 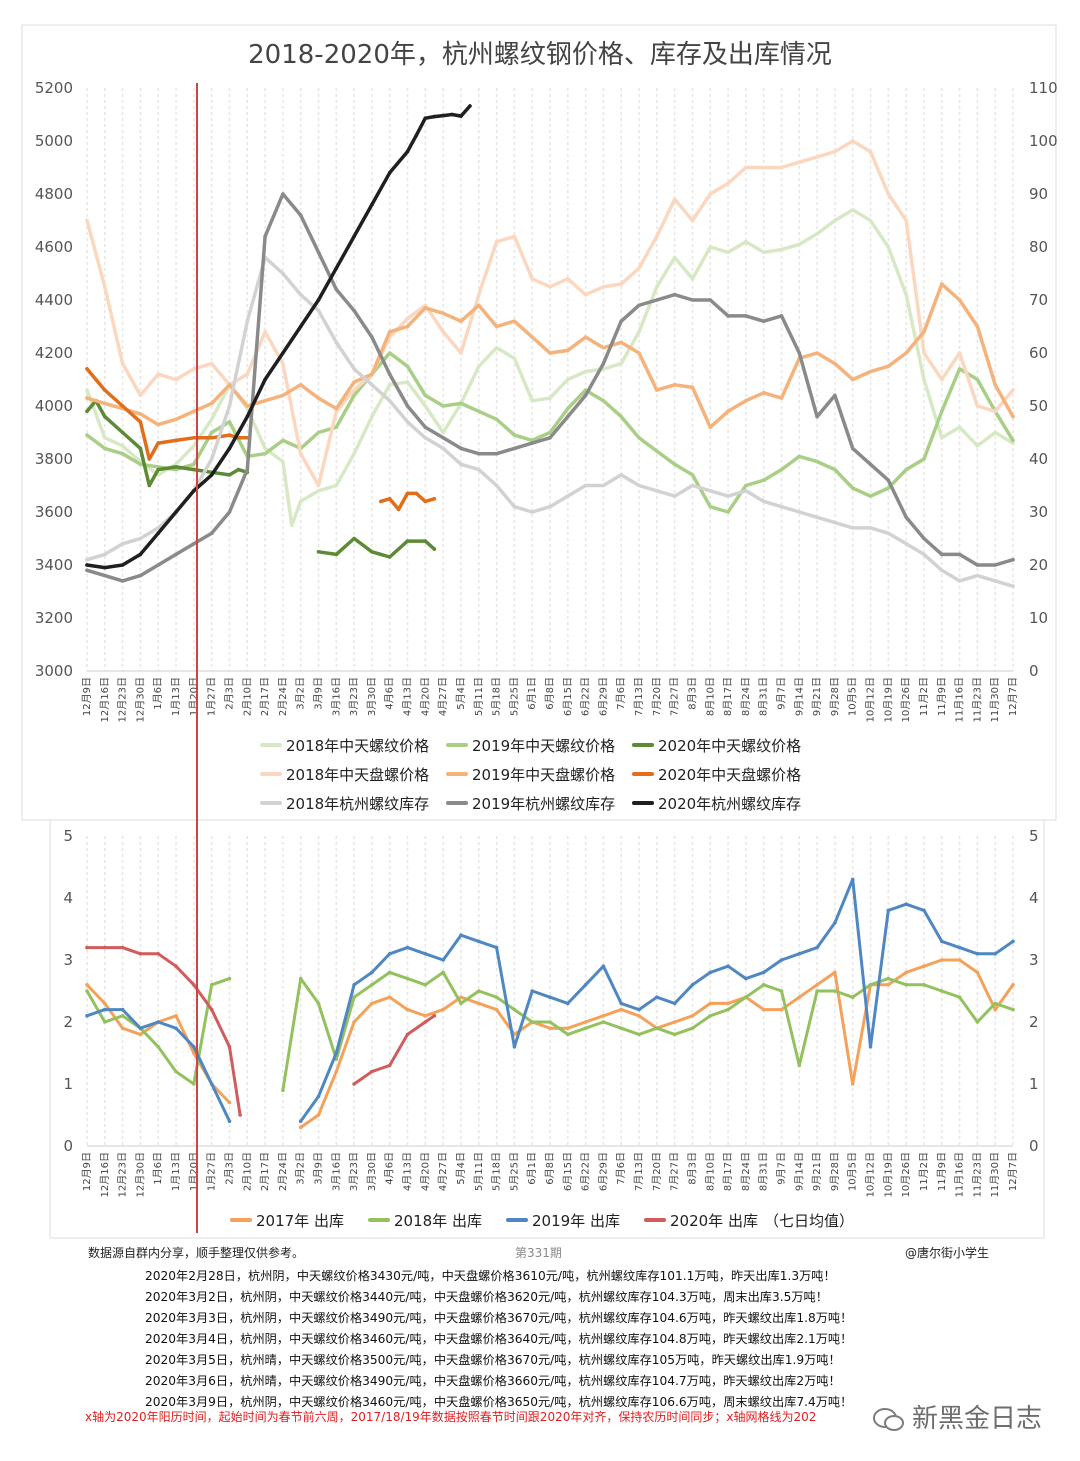 What do you see at coordinates (888, 1174) in the screenshot?
I see `x-tick-label: 10月19日` at bounding box center [888, 1174].